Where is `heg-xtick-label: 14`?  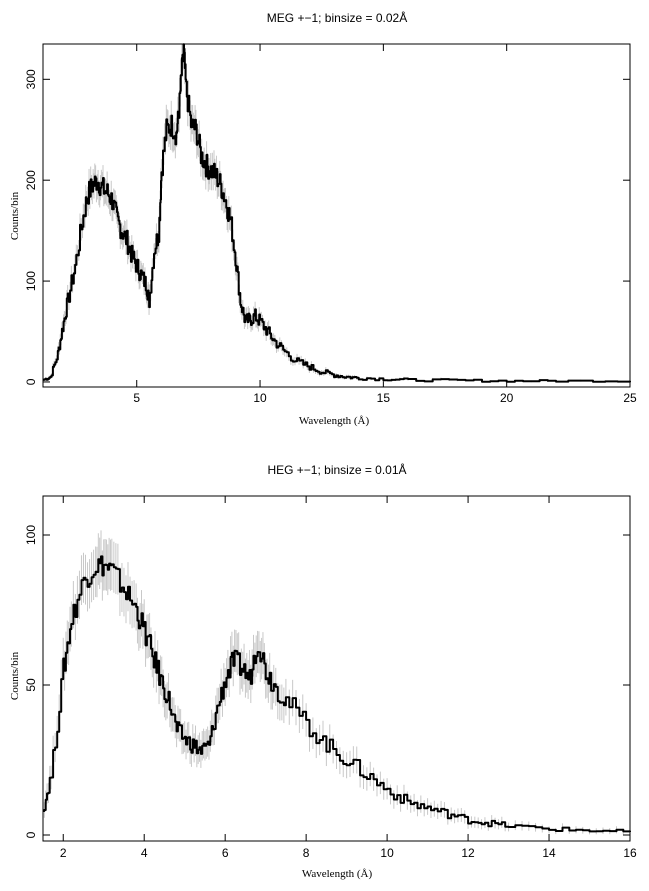 heg-xtick-label: 14 is located at coordinates (549, 853).